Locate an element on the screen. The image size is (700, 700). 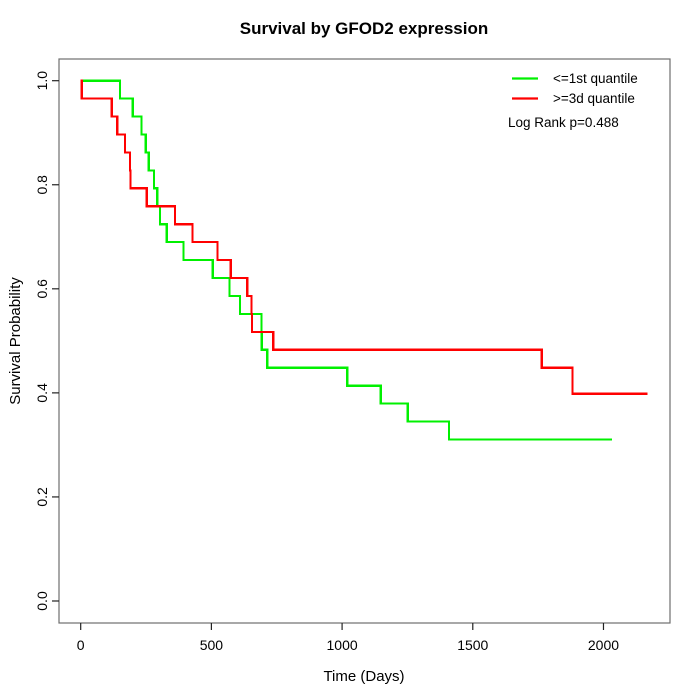
y-axis-label: Survival Probability is located at coordinates (15, 341).